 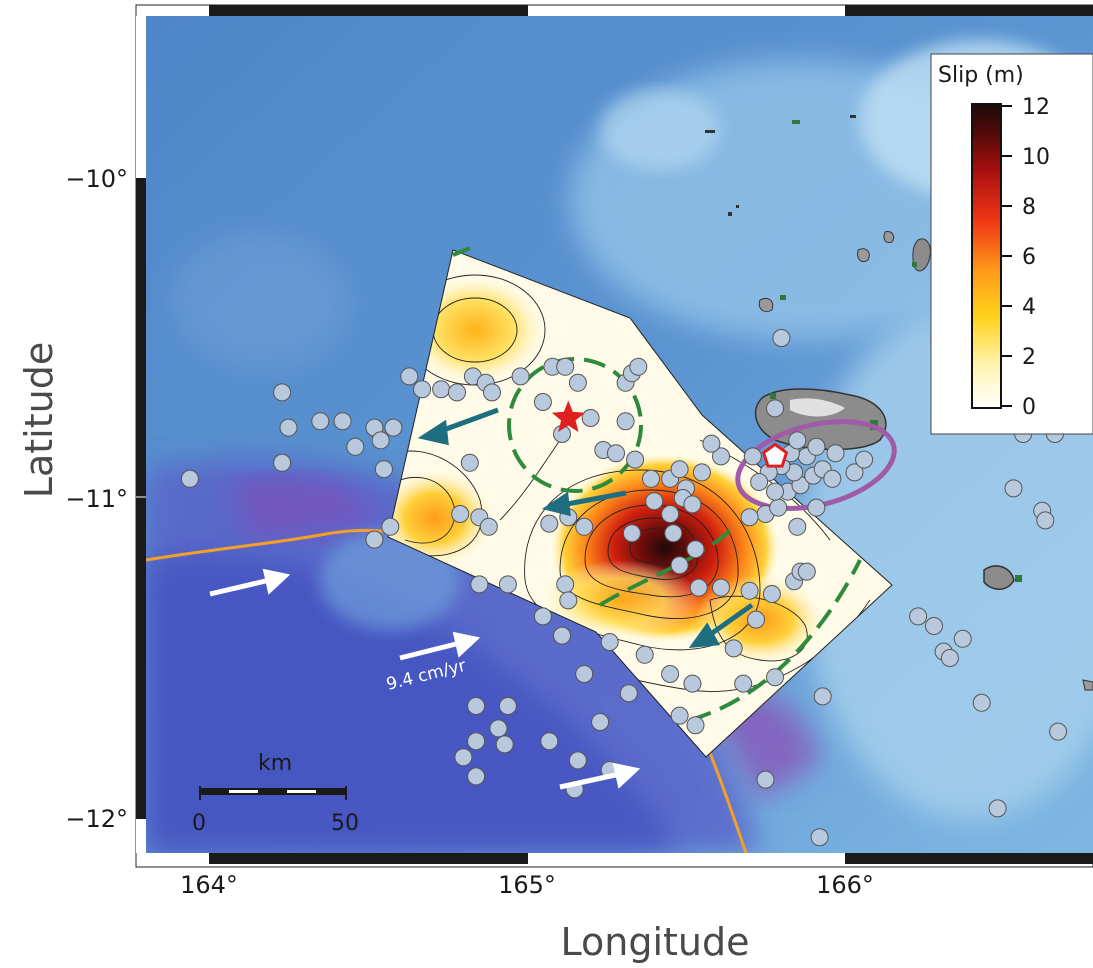 What do you see at coordinates (655, 942) in the screenshot?
I see `x-axis-label: Longitude` at bounding box center [655, 942].